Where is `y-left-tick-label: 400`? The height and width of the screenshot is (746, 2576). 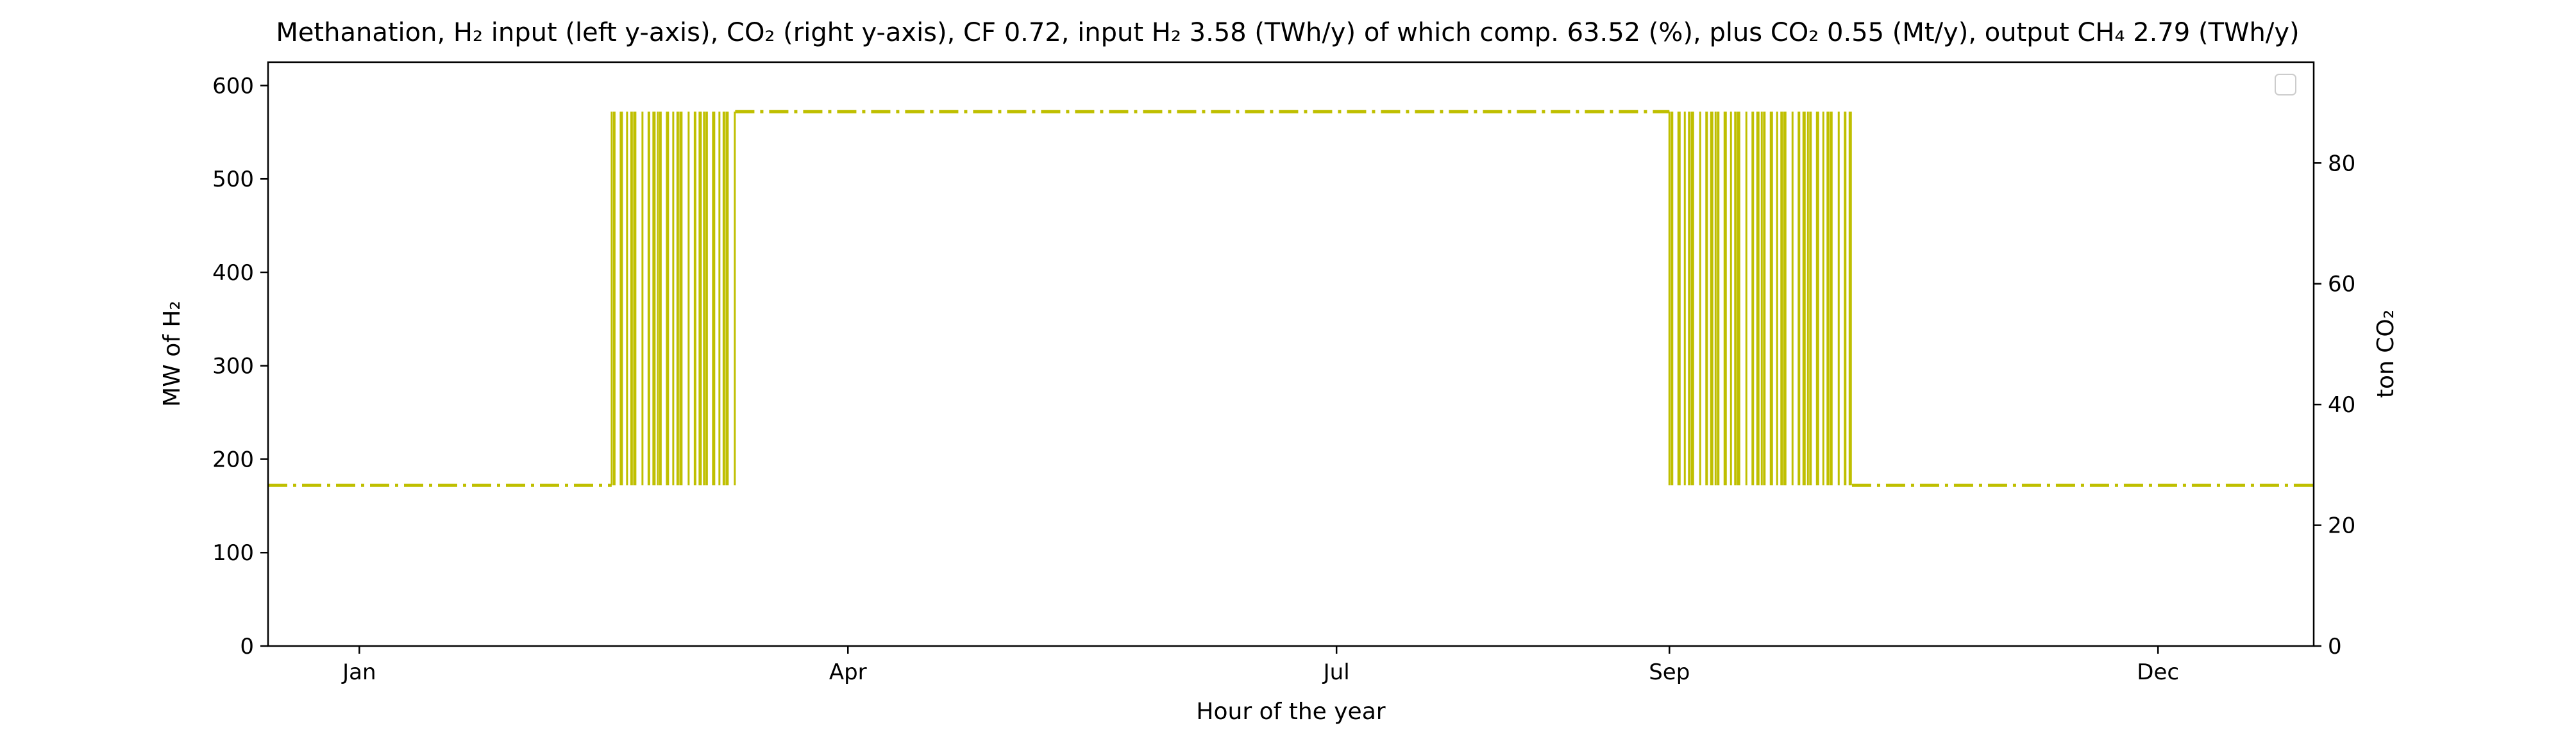 y-left-tick-label: 400 is located at coordinates (233, 273).